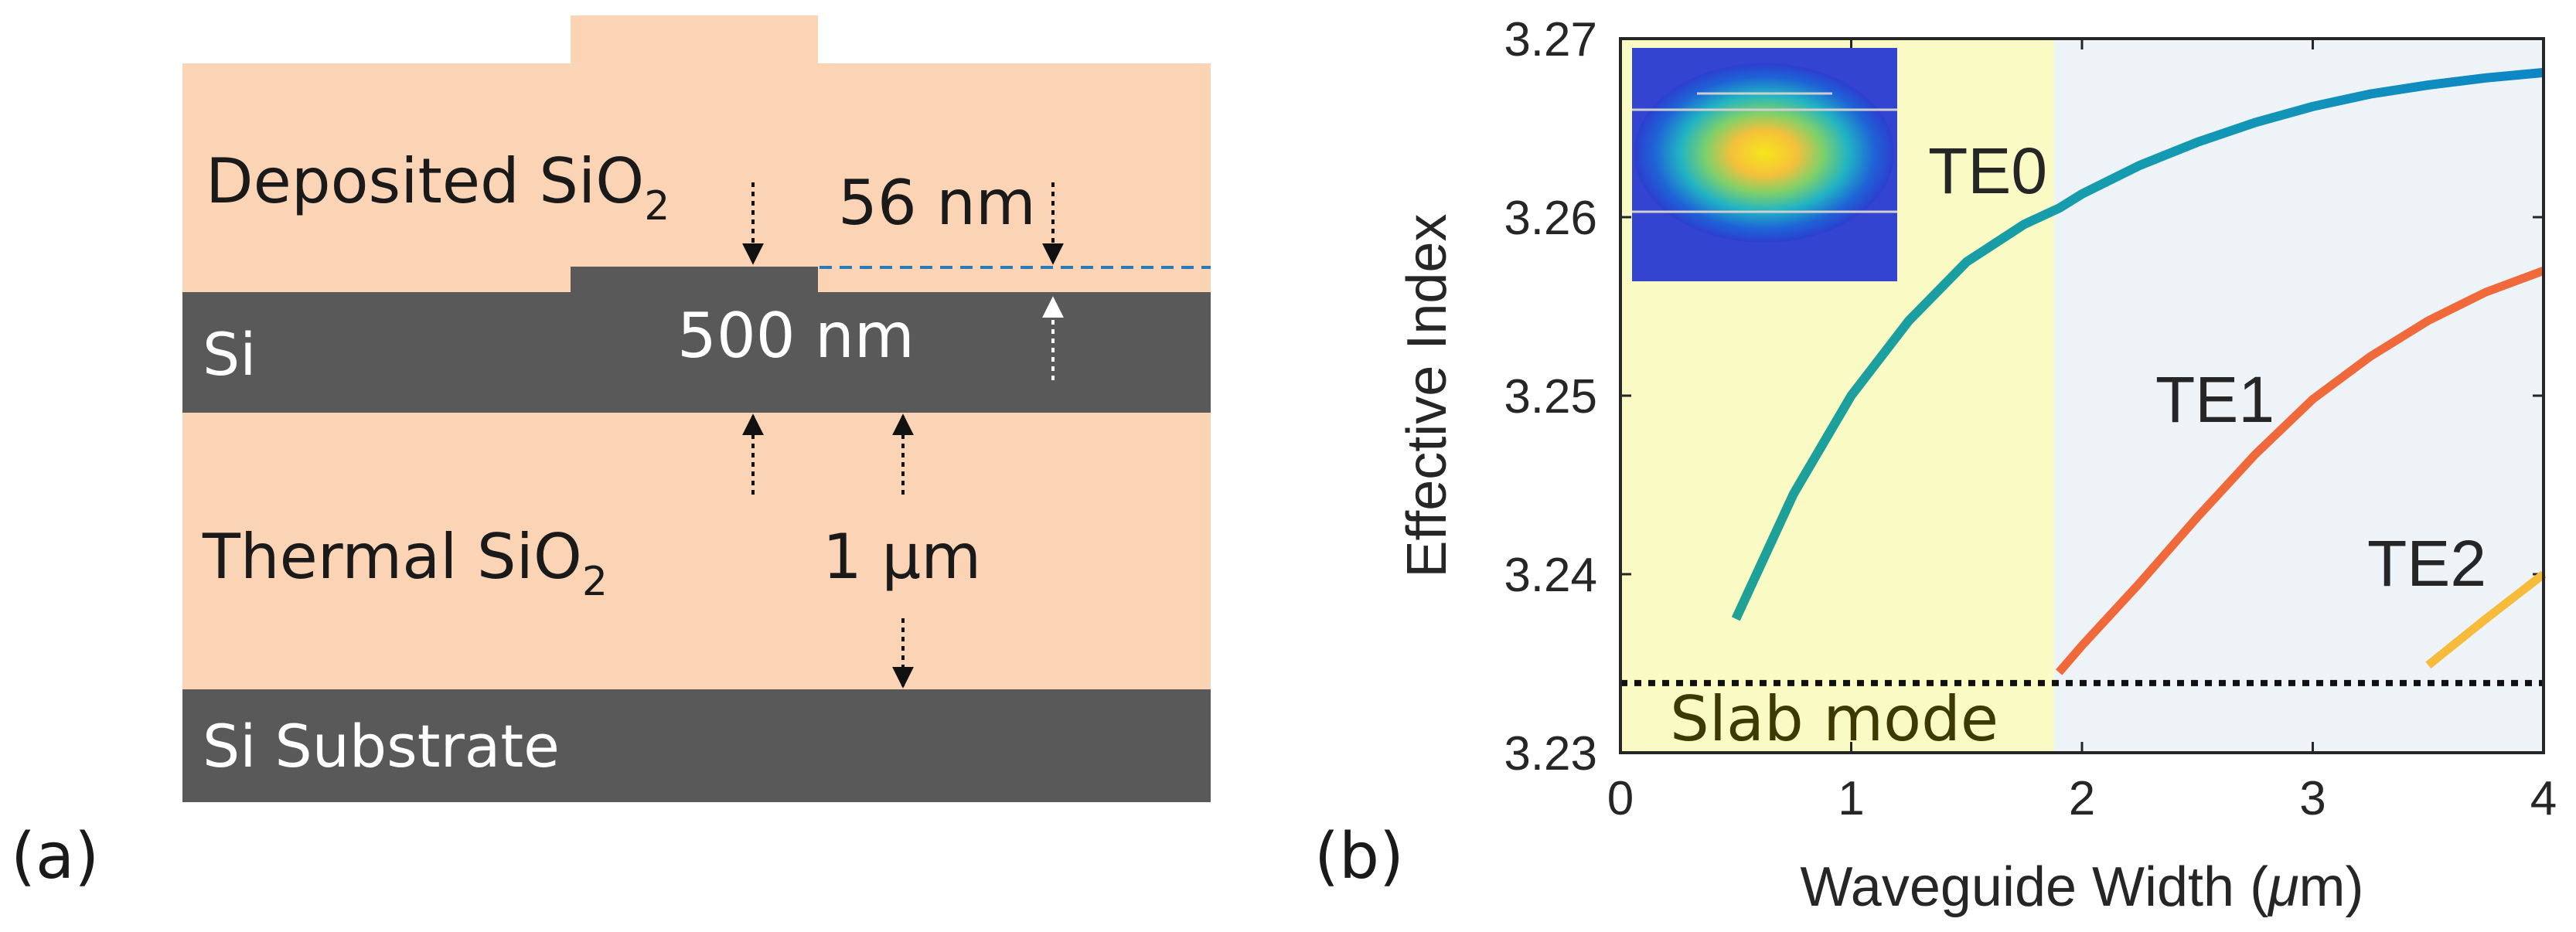  I want to click on x-axis-label: Waveguide Width (μm), so click(2082, 887).